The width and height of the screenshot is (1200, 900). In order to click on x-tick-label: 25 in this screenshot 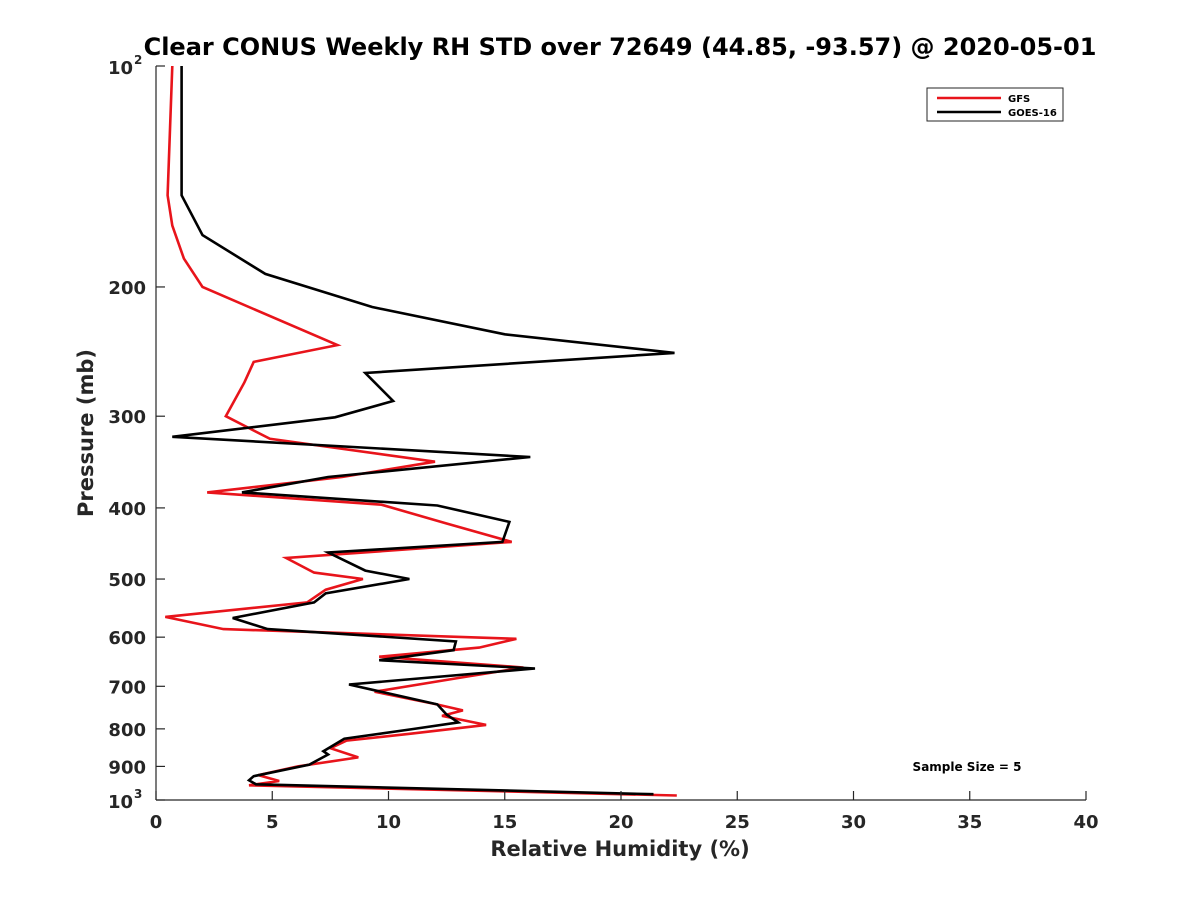, I will do `click(737, 822)`.